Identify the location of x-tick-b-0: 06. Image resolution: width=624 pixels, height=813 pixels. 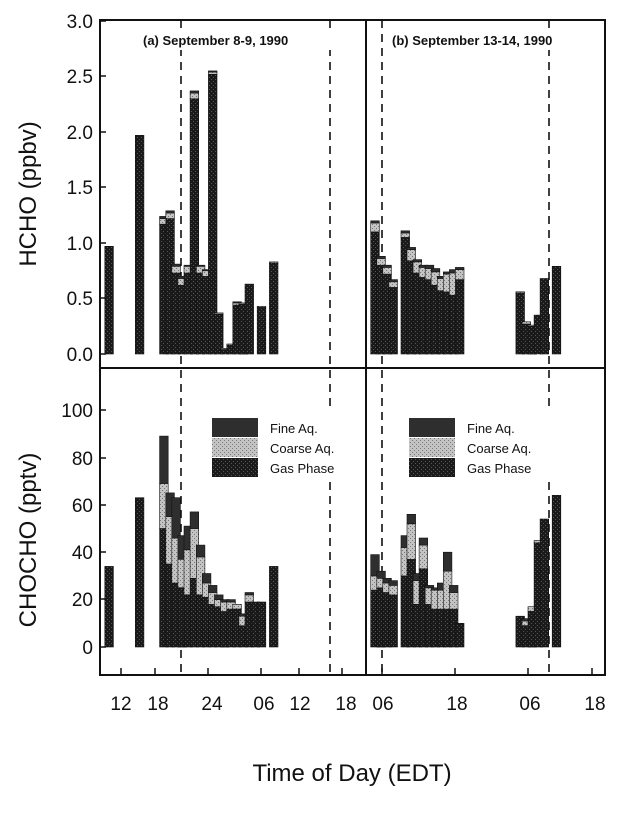
(382, 704).